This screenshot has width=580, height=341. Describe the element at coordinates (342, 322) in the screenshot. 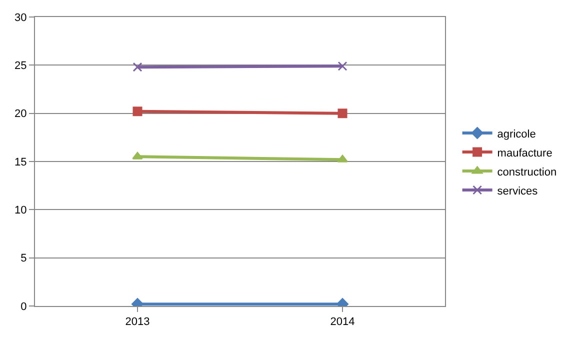

I see `x-tick-label: 2014` at that location.